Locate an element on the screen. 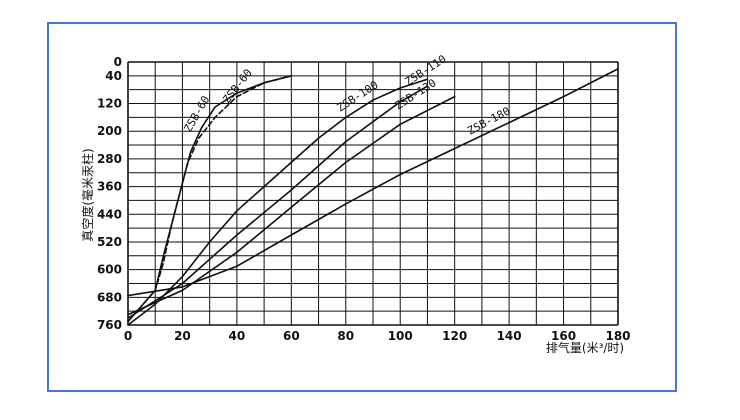  y-tick-label: 760 is located at coordinates (109, 325).